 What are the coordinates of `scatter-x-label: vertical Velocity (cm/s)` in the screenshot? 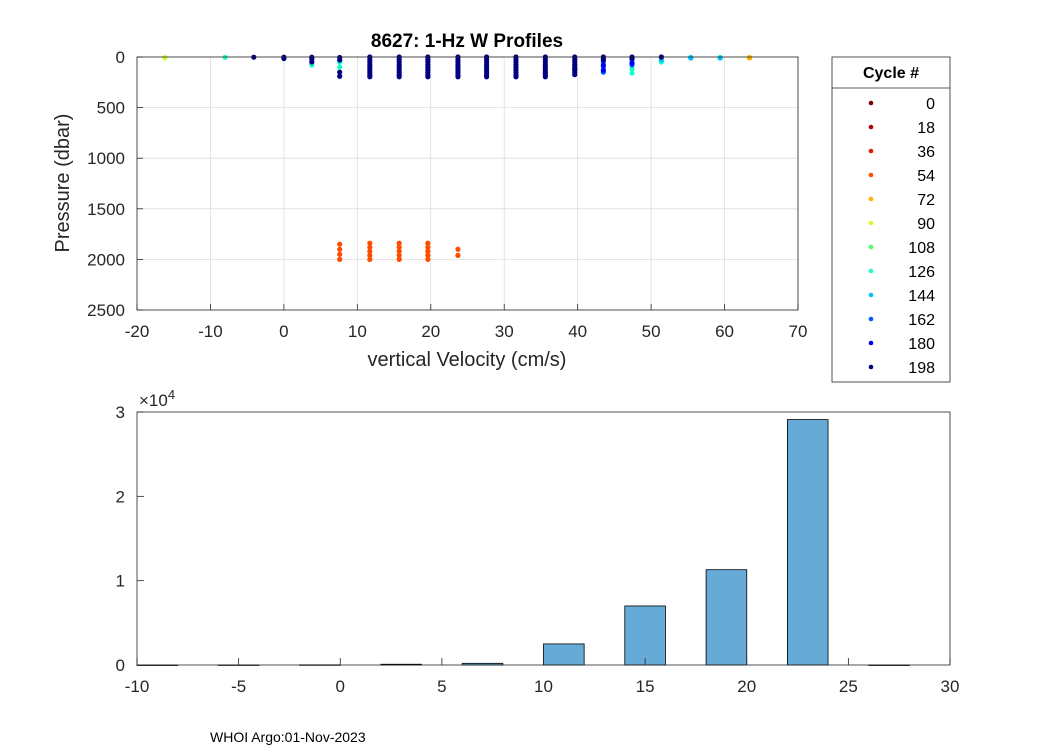 It's located at (467, 360).